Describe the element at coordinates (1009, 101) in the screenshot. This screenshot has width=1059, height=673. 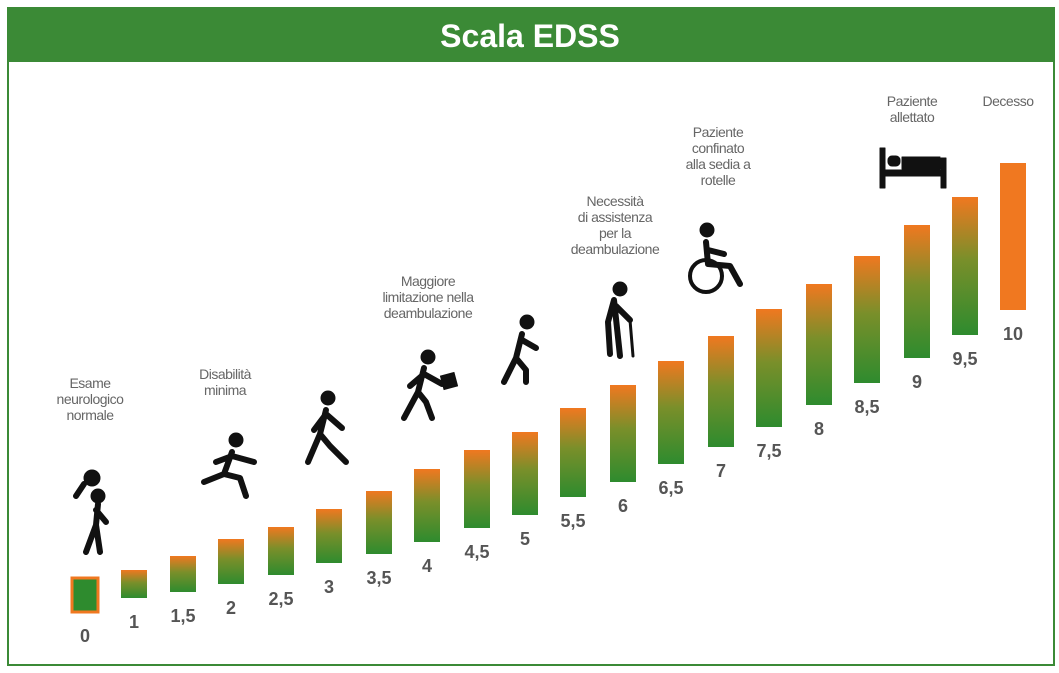
I see `caption-line: Decesso` at that location.